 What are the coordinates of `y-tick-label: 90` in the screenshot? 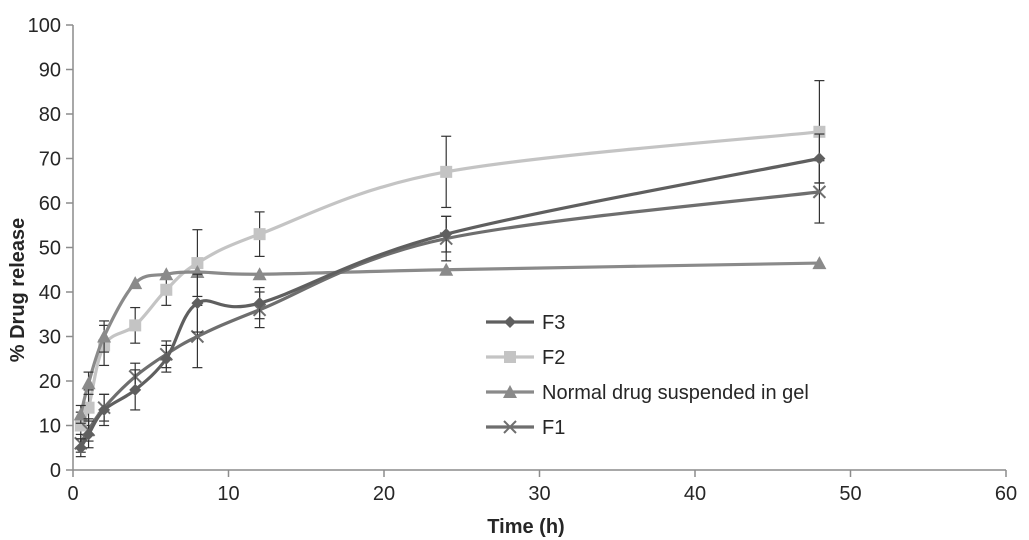 It's located at (50, 71).